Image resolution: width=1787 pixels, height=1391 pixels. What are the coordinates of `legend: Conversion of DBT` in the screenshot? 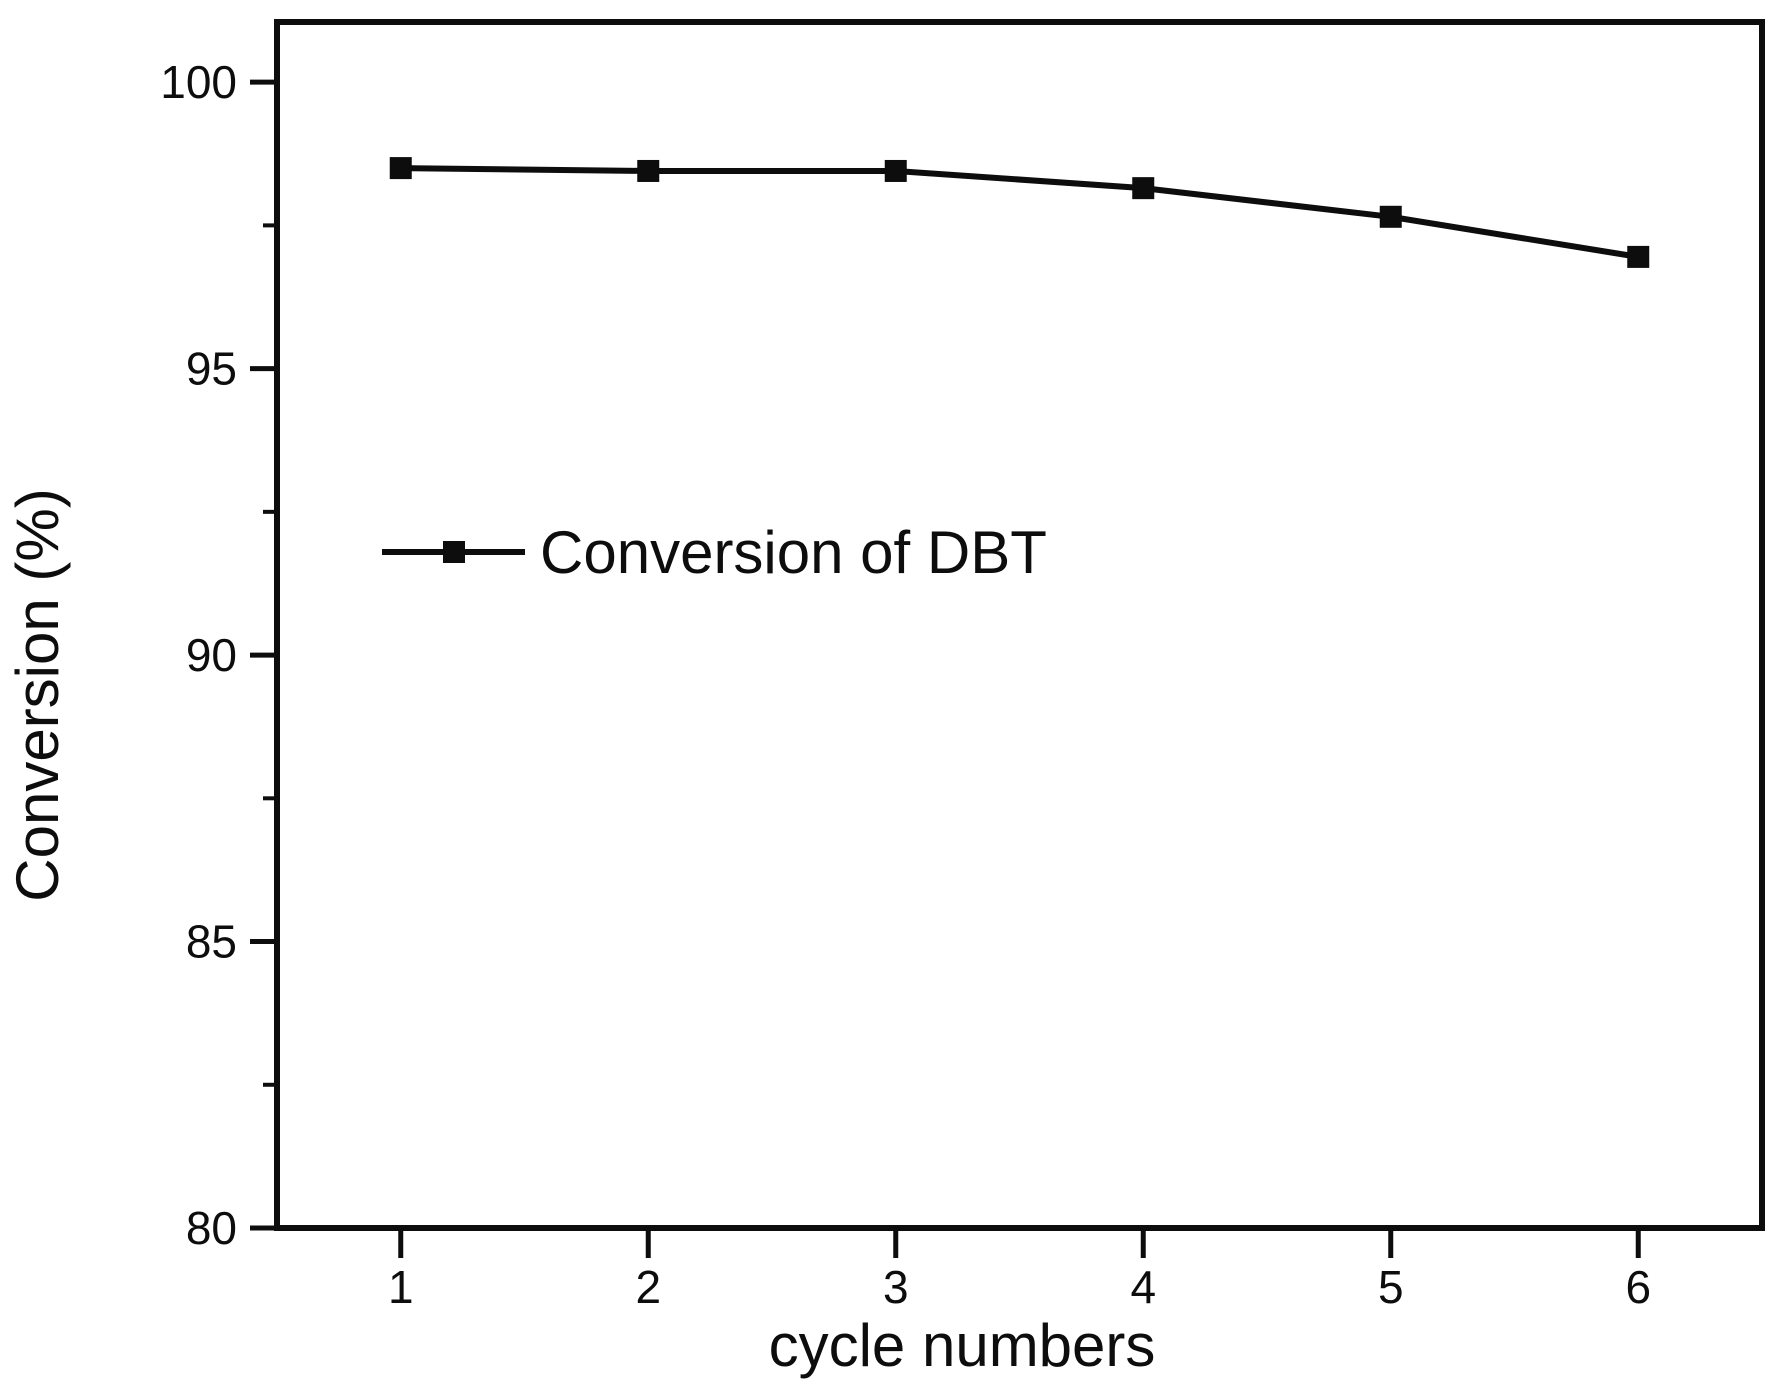 It's located at (714, 552).